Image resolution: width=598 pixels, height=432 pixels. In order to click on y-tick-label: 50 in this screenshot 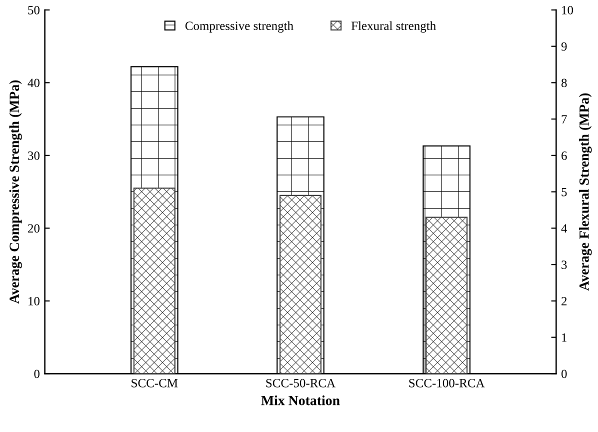, I will do `click(34, 10)`.